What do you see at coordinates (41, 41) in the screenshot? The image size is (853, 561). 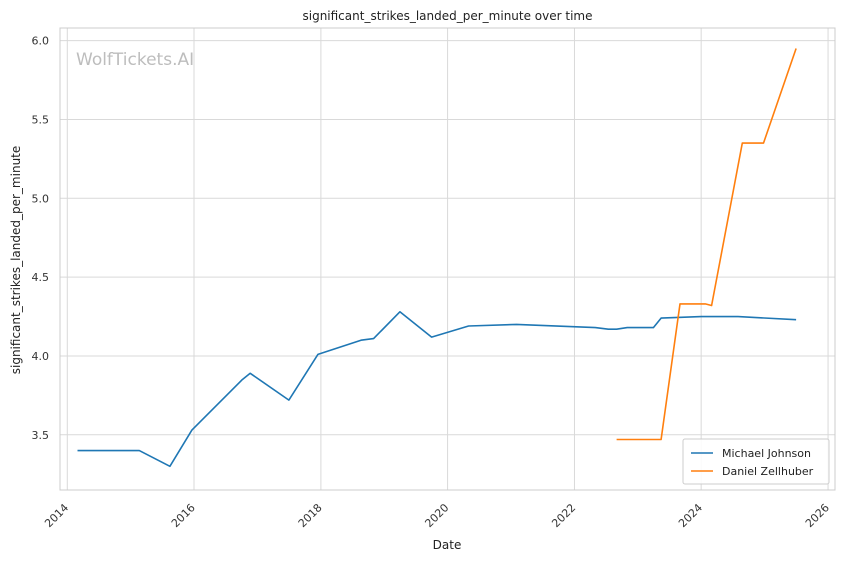 I see `y-tick-label-6.0: 6.0` at bounding box center [41, 41].